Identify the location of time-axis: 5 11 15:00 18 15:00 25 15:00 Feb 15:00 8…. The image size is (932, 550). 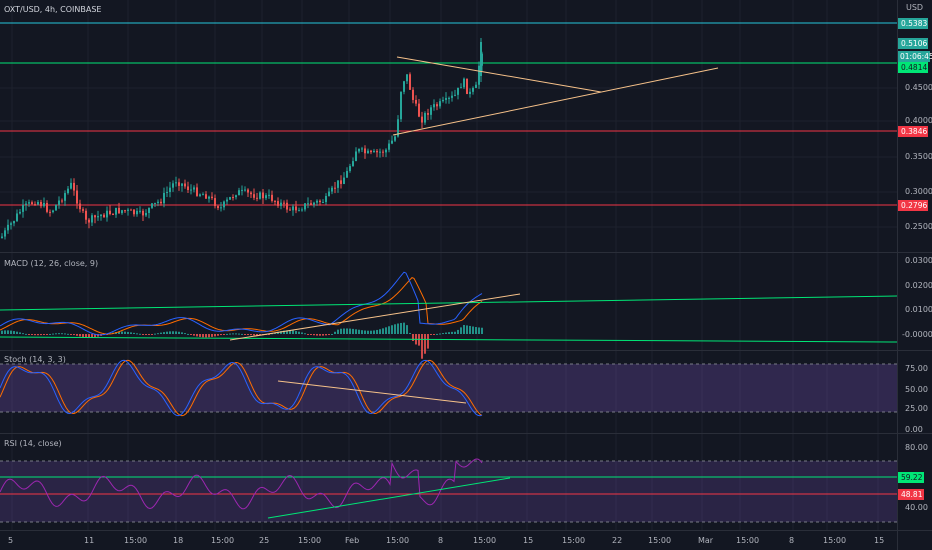
(446, 540).